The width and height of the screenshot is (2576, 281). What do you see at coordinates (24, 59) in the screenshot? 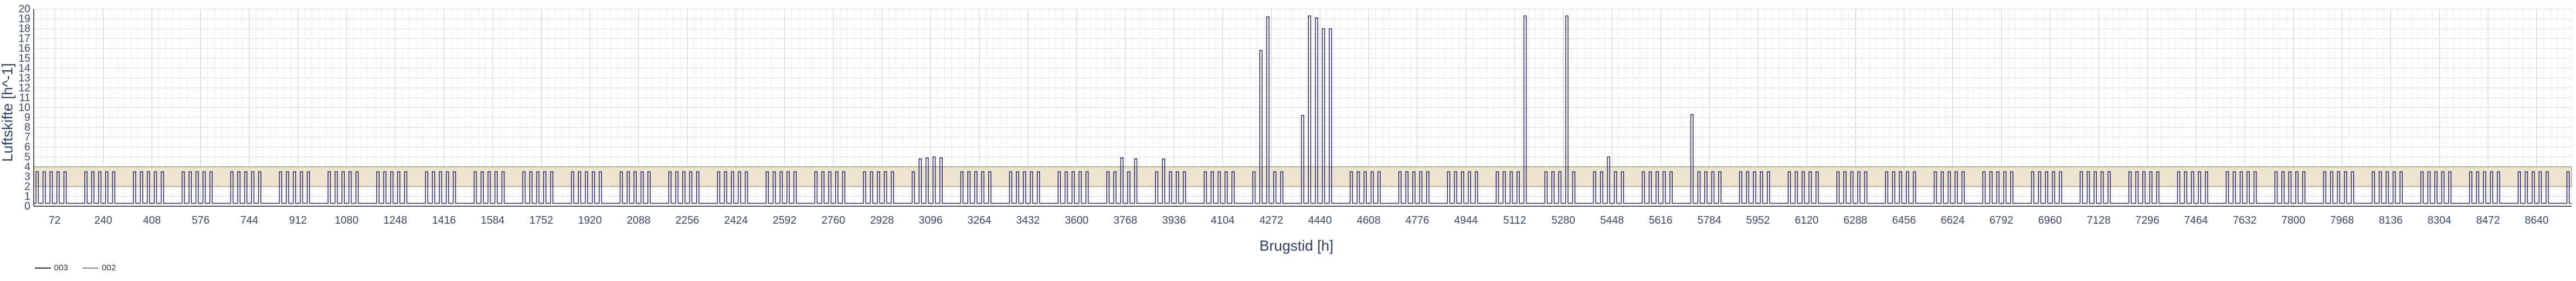
I see `y-tick-label-15: 15` at bounding box center [24, 59].